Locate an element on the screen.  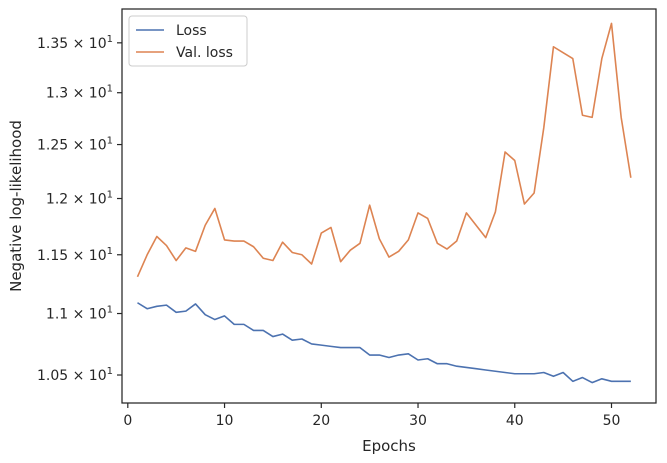
legend-label: Loss is located at coordinates (191, 31).